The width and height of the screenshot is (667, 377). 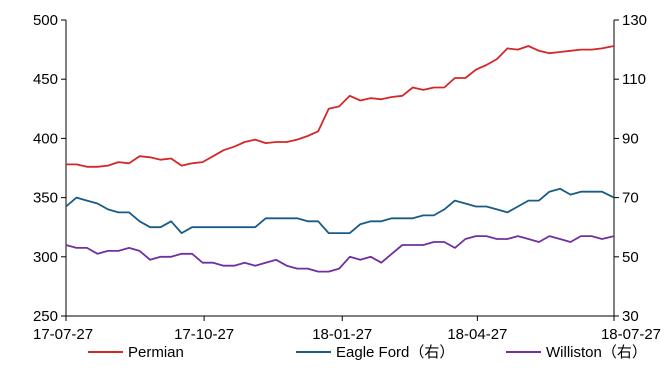 What do you see at coordinates (45, 20) in the screenshot?
I see `y-tick-label-left: 500` at bounding box center [45, 20].